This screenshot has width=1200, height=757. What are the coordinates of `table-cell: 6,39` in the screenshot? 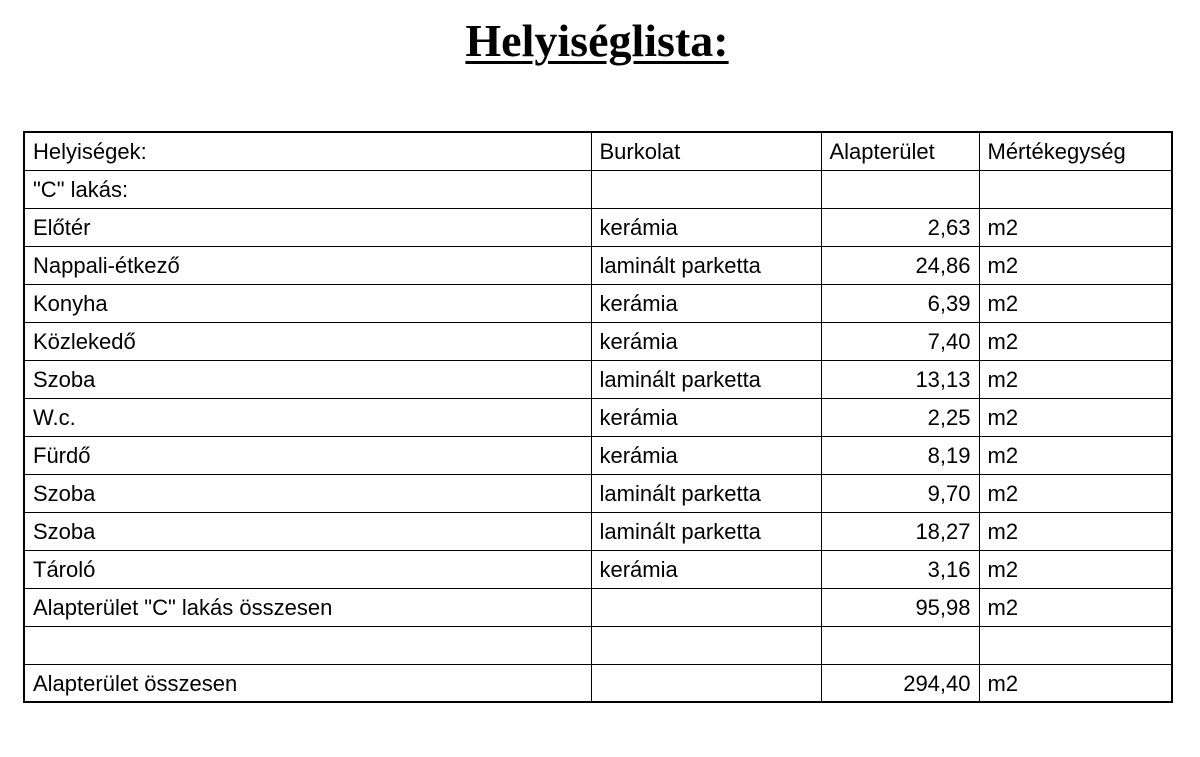 It's located at (900, 303).